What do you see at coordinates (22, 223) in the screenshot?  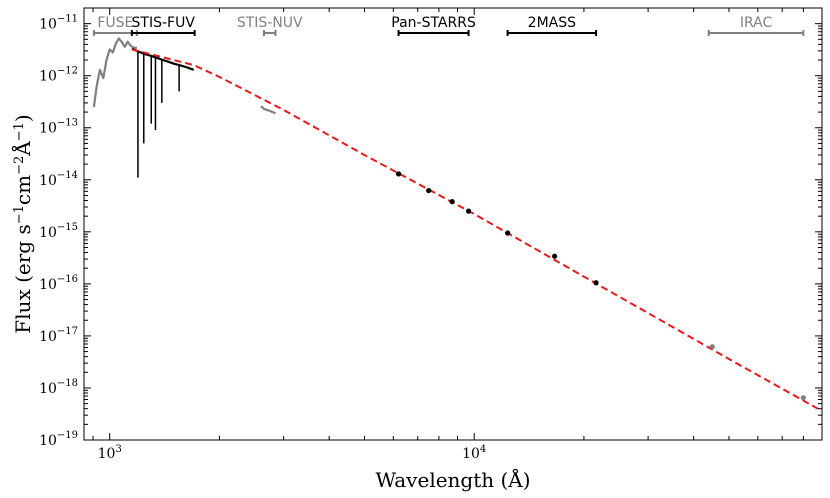 I see `y-axis-title: Flux (erg s−1cm−2Å−1)` at bounding box center [22, 223].